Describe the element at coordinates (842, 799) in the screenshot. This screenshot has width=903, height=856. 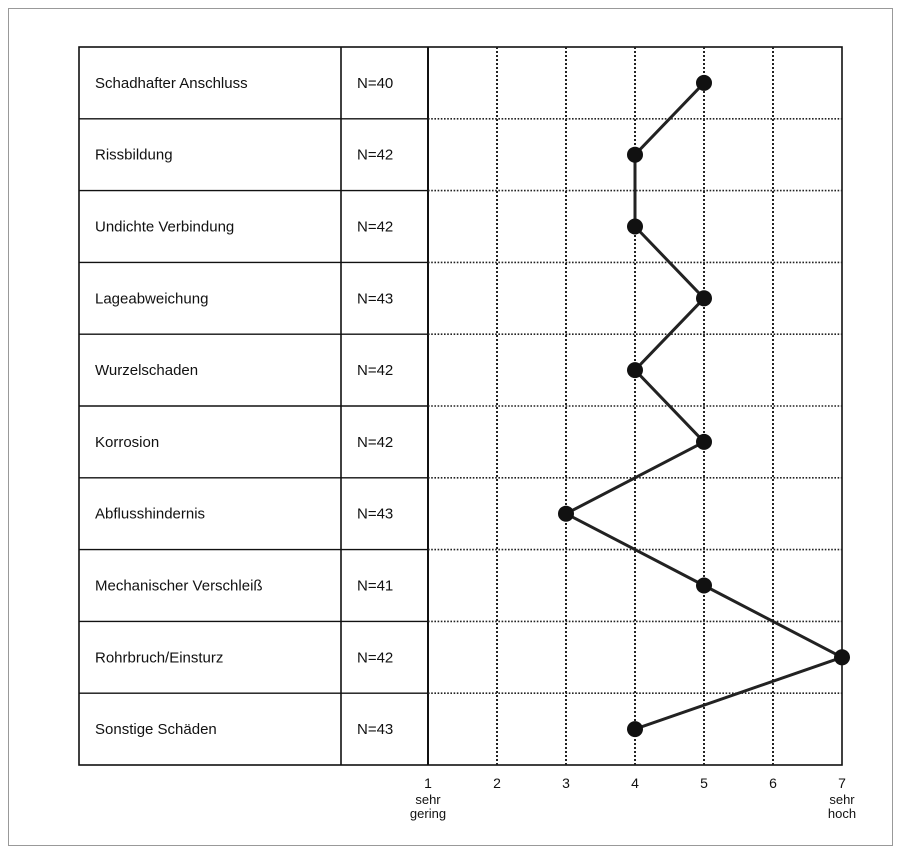
I see `scale-high-label: sehr` at that location.